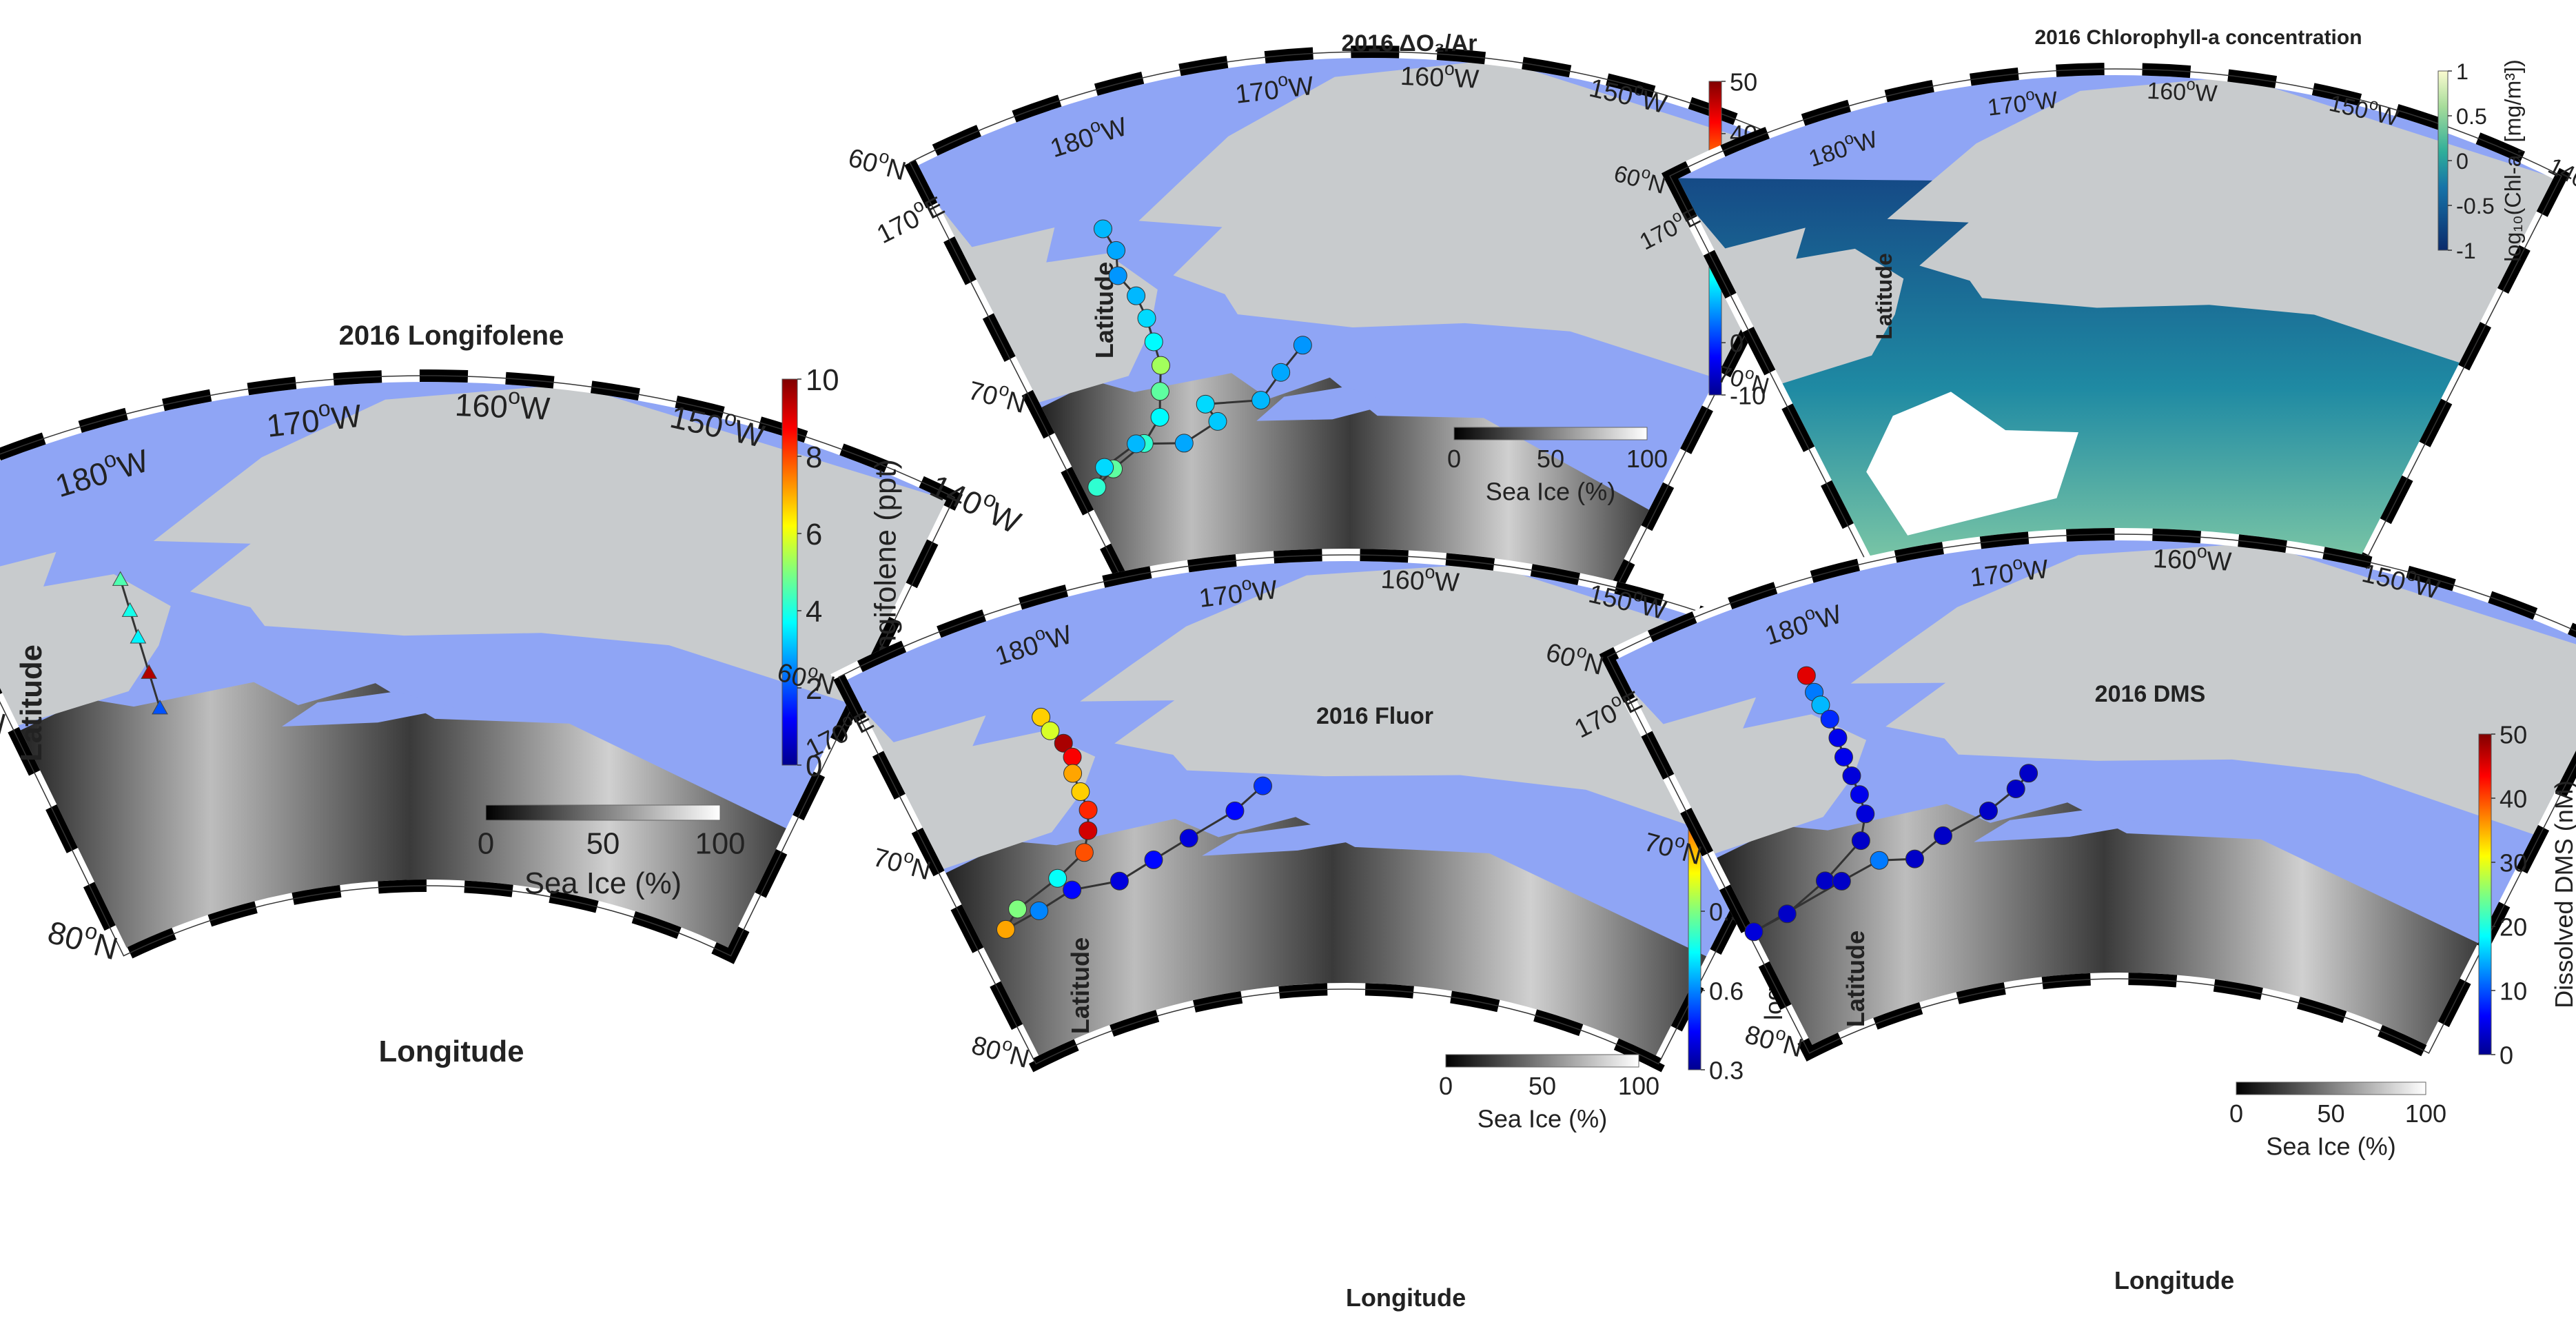 Image resolution: width=2576 pixels, height=1331 pixels. Describe the element at coordinates (1409, 43) in the screenshot. I see `panel-title: 2016 ΔO₂/Ar` at that location.